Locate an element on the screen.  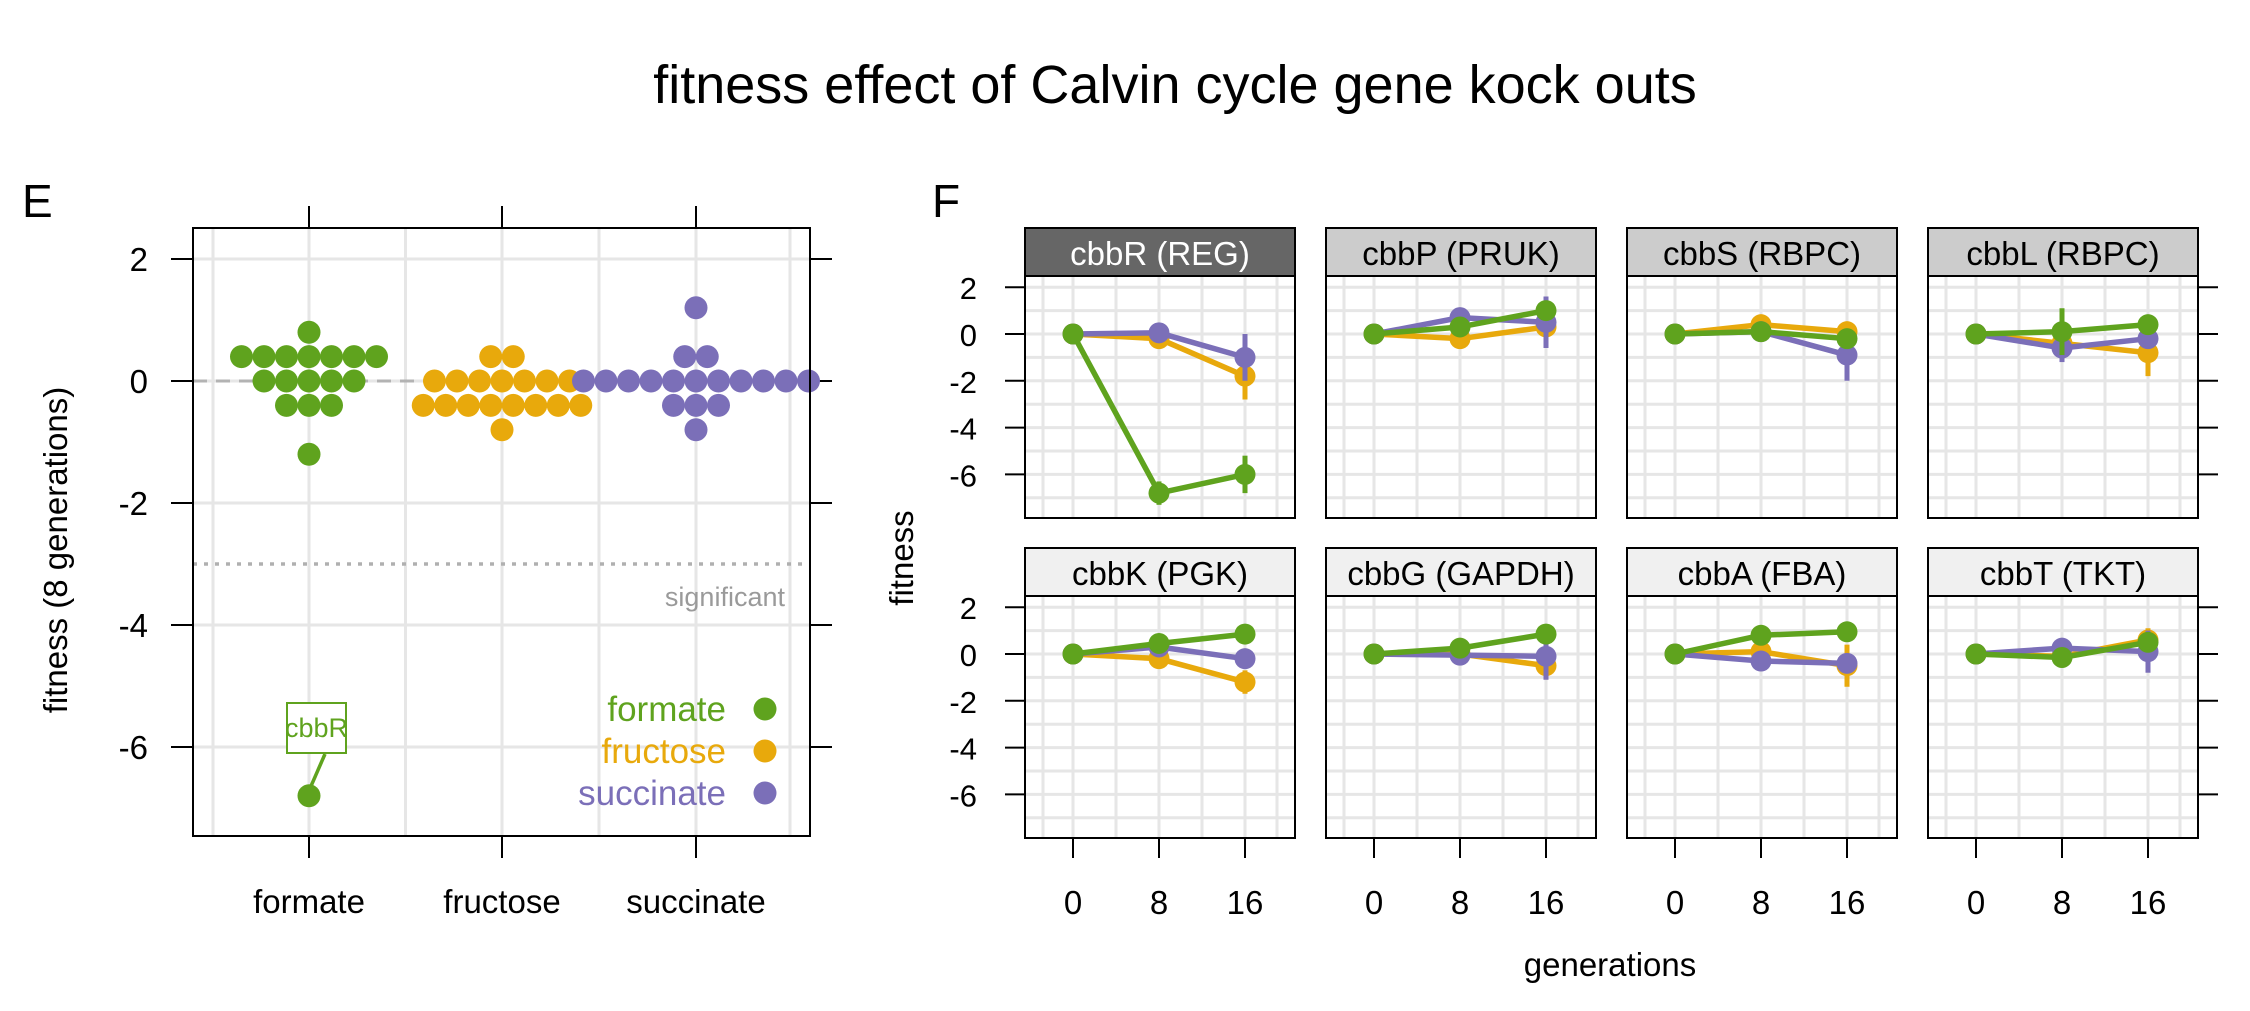
facet-cbbG: cbbG (GAPDH) 0 8 16 is located at coordinates (1461, 734).